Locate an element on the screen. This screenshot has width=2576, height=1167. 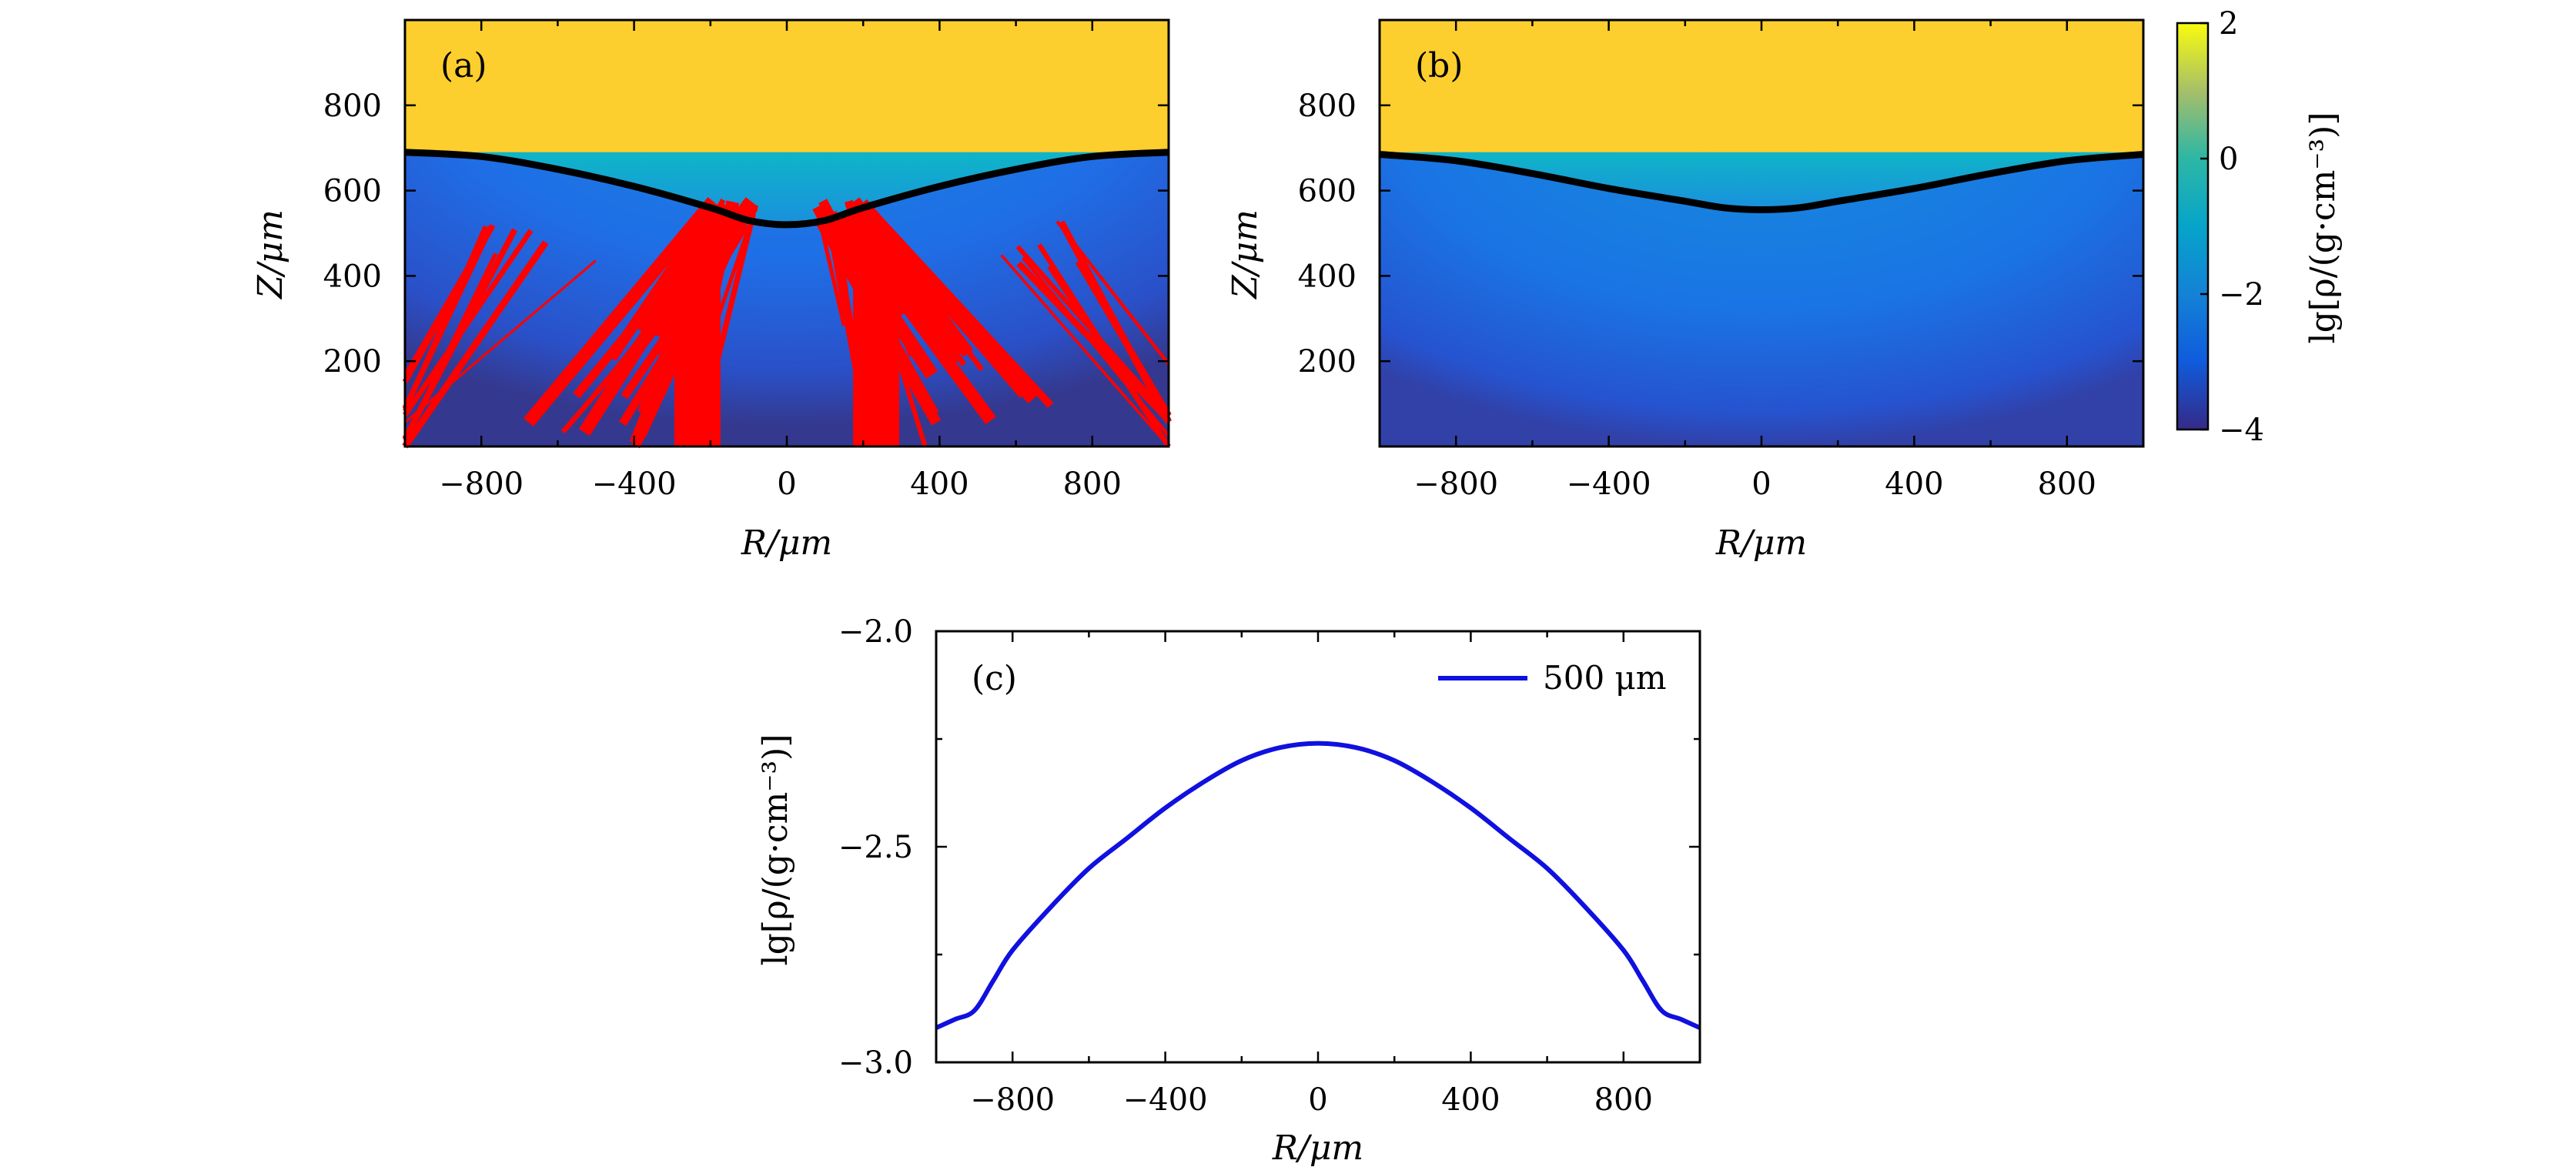
panel-a-label: (a) is located at coordinates (464, 65).